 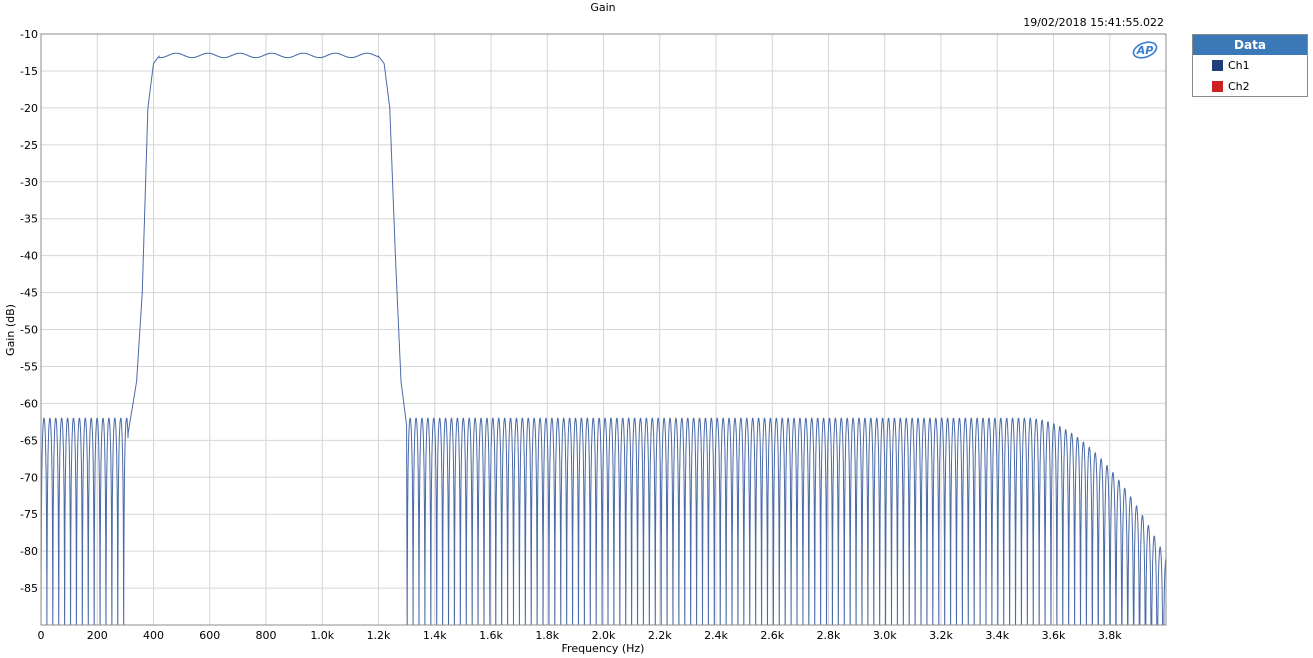 I want to click on y-tick-label: -35, so click(x=29, y=219).